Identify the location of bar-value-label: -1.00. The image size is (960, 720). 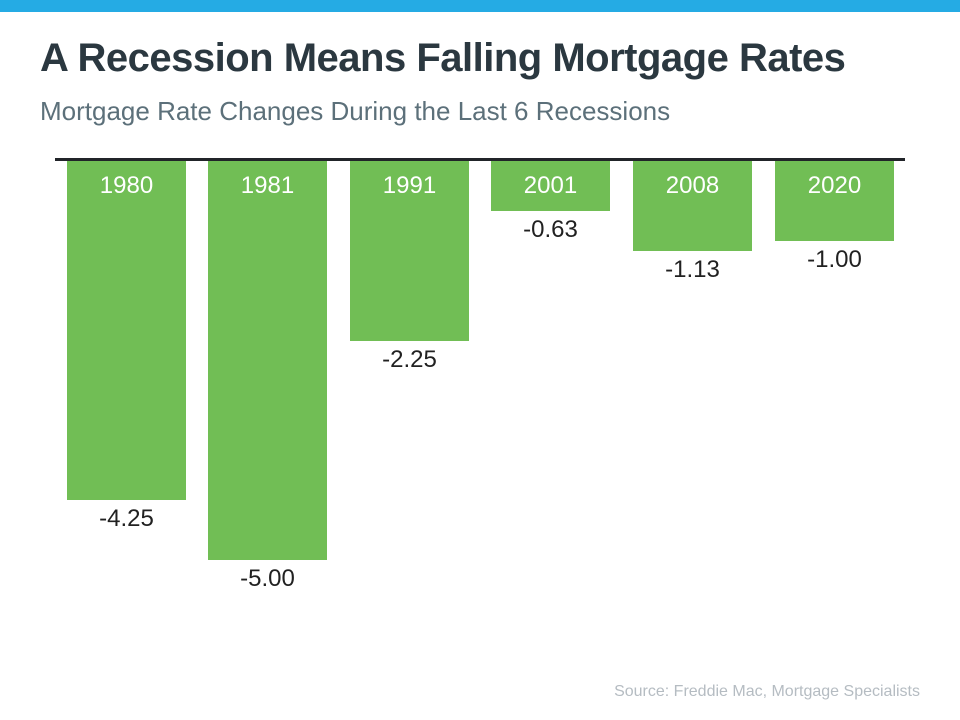
(834, 259).